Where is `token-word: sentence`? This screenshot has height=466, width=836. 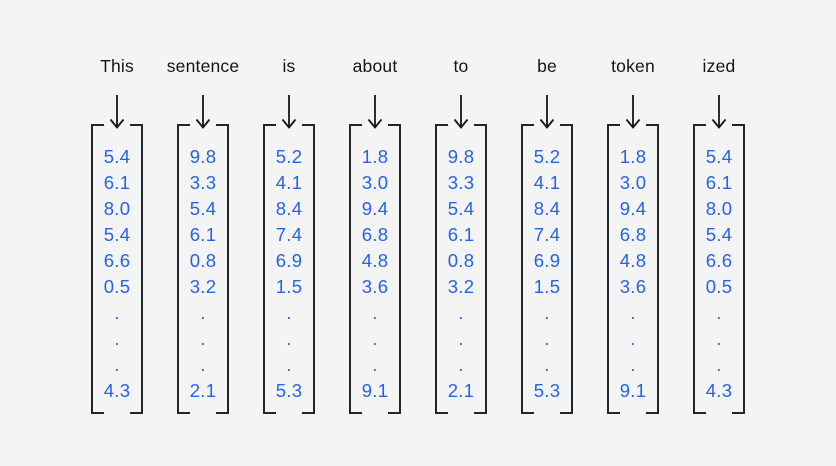 token-word: sentence is located at coordinates (203, 66).